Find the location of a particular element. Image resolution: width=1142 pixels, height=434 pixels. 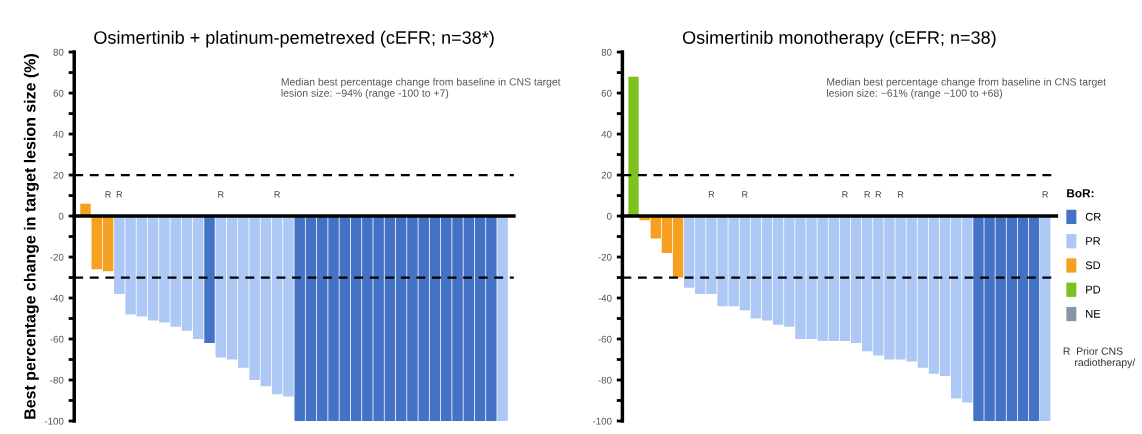

text: R Prior CNS radiotherapy/ is located at coordinates (1099, 358).